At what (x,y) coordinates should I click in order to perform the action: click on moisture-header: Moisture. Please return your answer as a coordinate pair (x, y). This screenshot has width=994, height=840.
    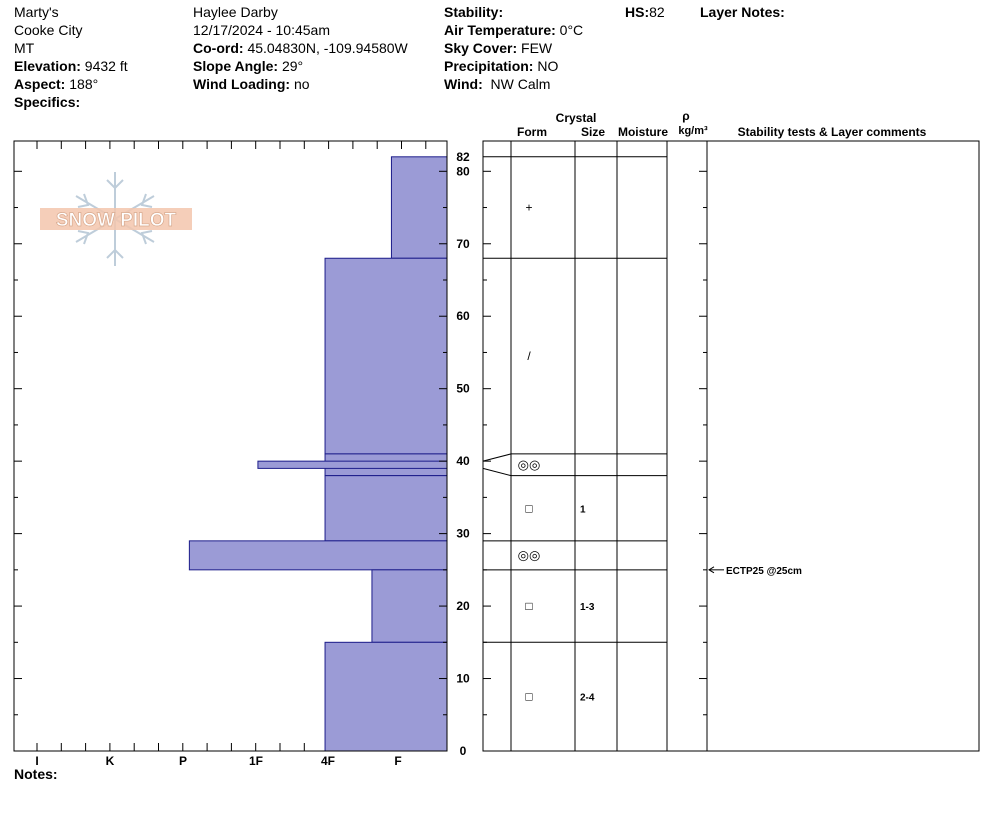
    Looking at the image, I should click on (643, 132).